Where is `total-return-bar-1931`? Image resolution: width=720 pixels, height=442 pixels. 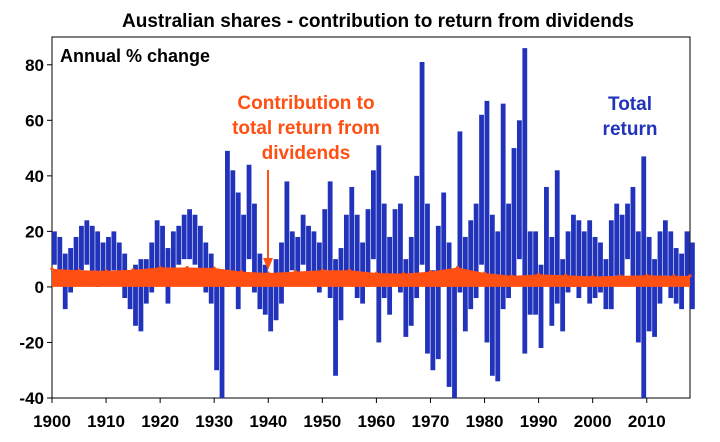
total-return-bar-1931 is located at coordinates (222, 334).